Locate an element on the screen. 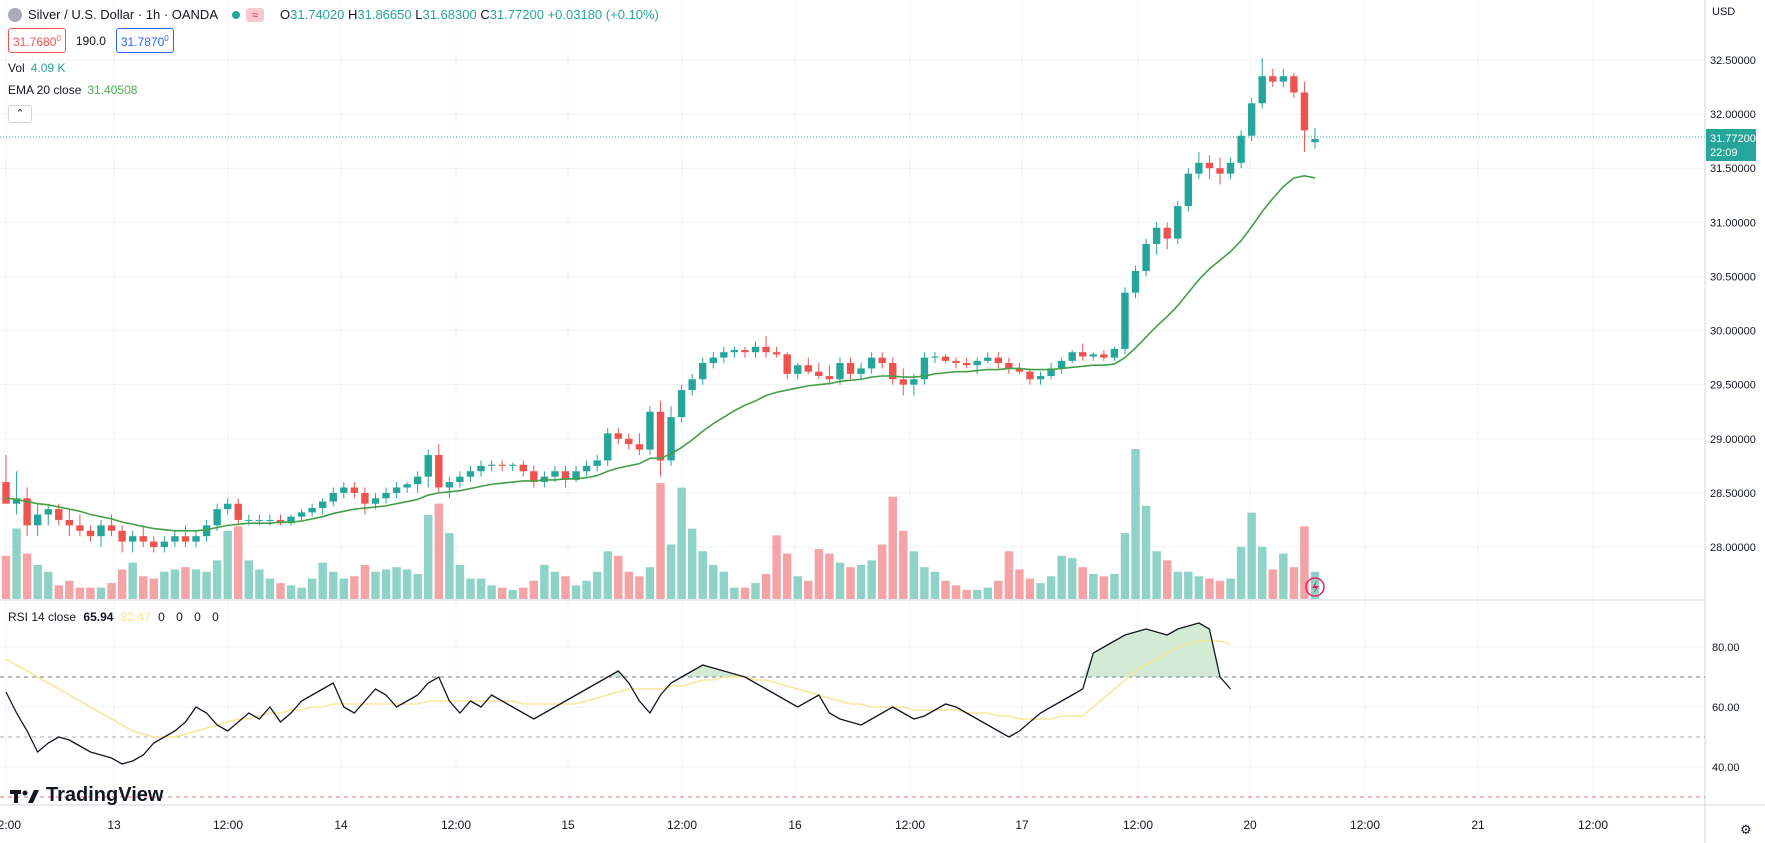 The image size is (1765, 843). time-tick-label: 13 is located at coordinates (114, 825).